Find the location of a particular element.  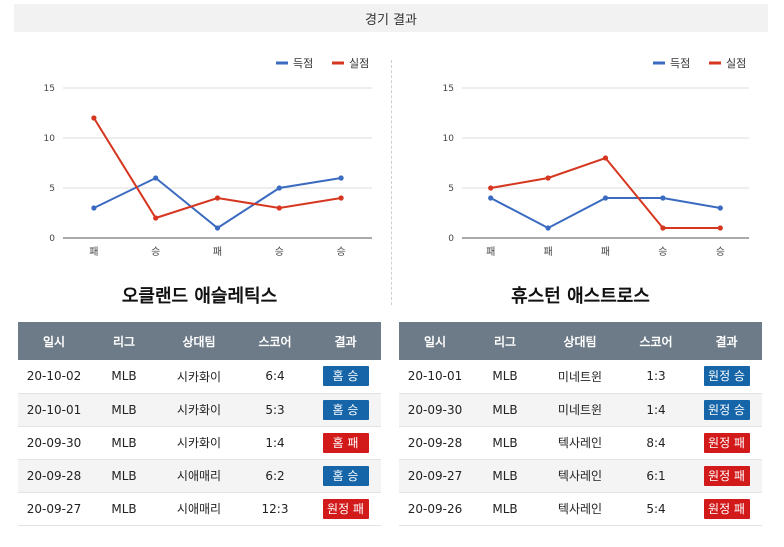

series-line-scored is located at coordinates (605, 213).